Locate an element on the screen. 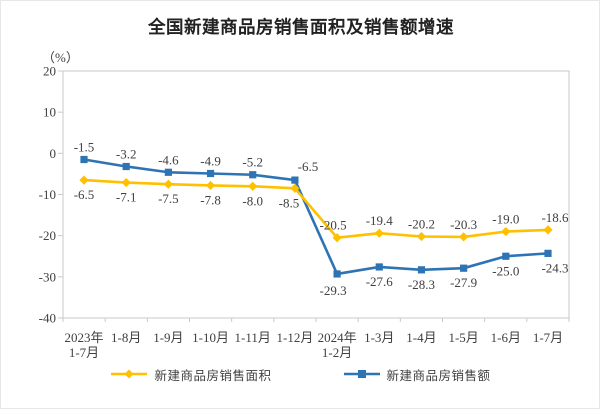 This screenshot has height=409, width=600. svg-text: -27.9 is located at coordinates (463, 282).